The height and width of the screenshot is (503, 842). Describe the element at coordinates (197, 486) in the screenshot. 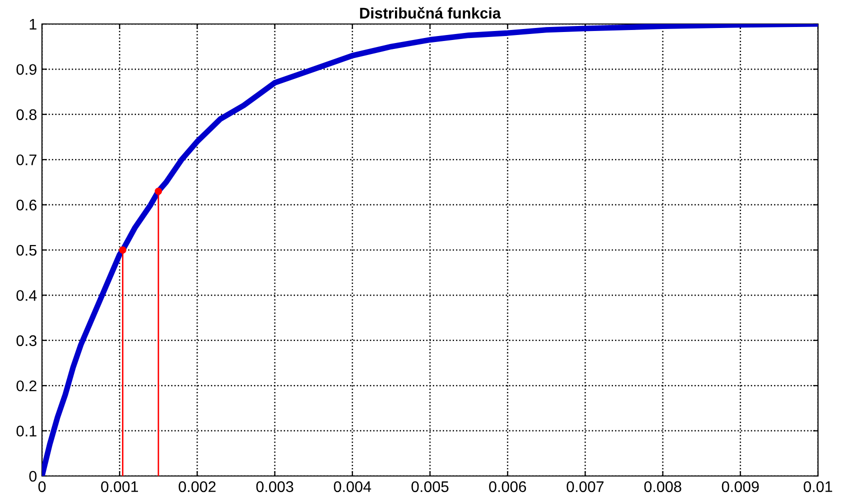

I see `x-tick-label: 0.002` at that location.